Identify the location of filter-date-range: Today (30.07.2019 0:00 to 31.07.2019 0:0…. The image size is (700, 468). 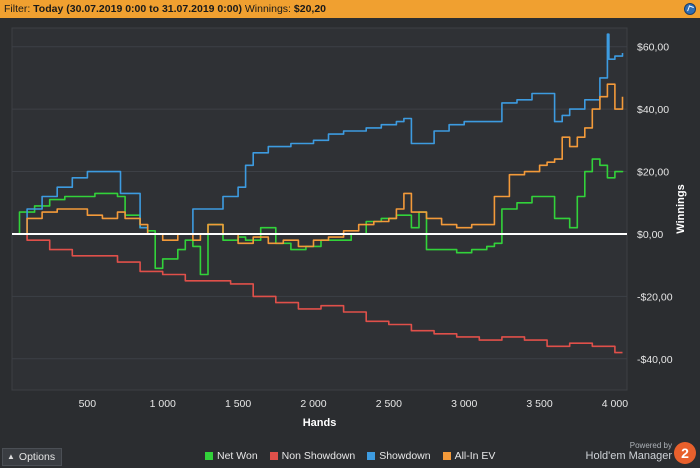
(137, 9).